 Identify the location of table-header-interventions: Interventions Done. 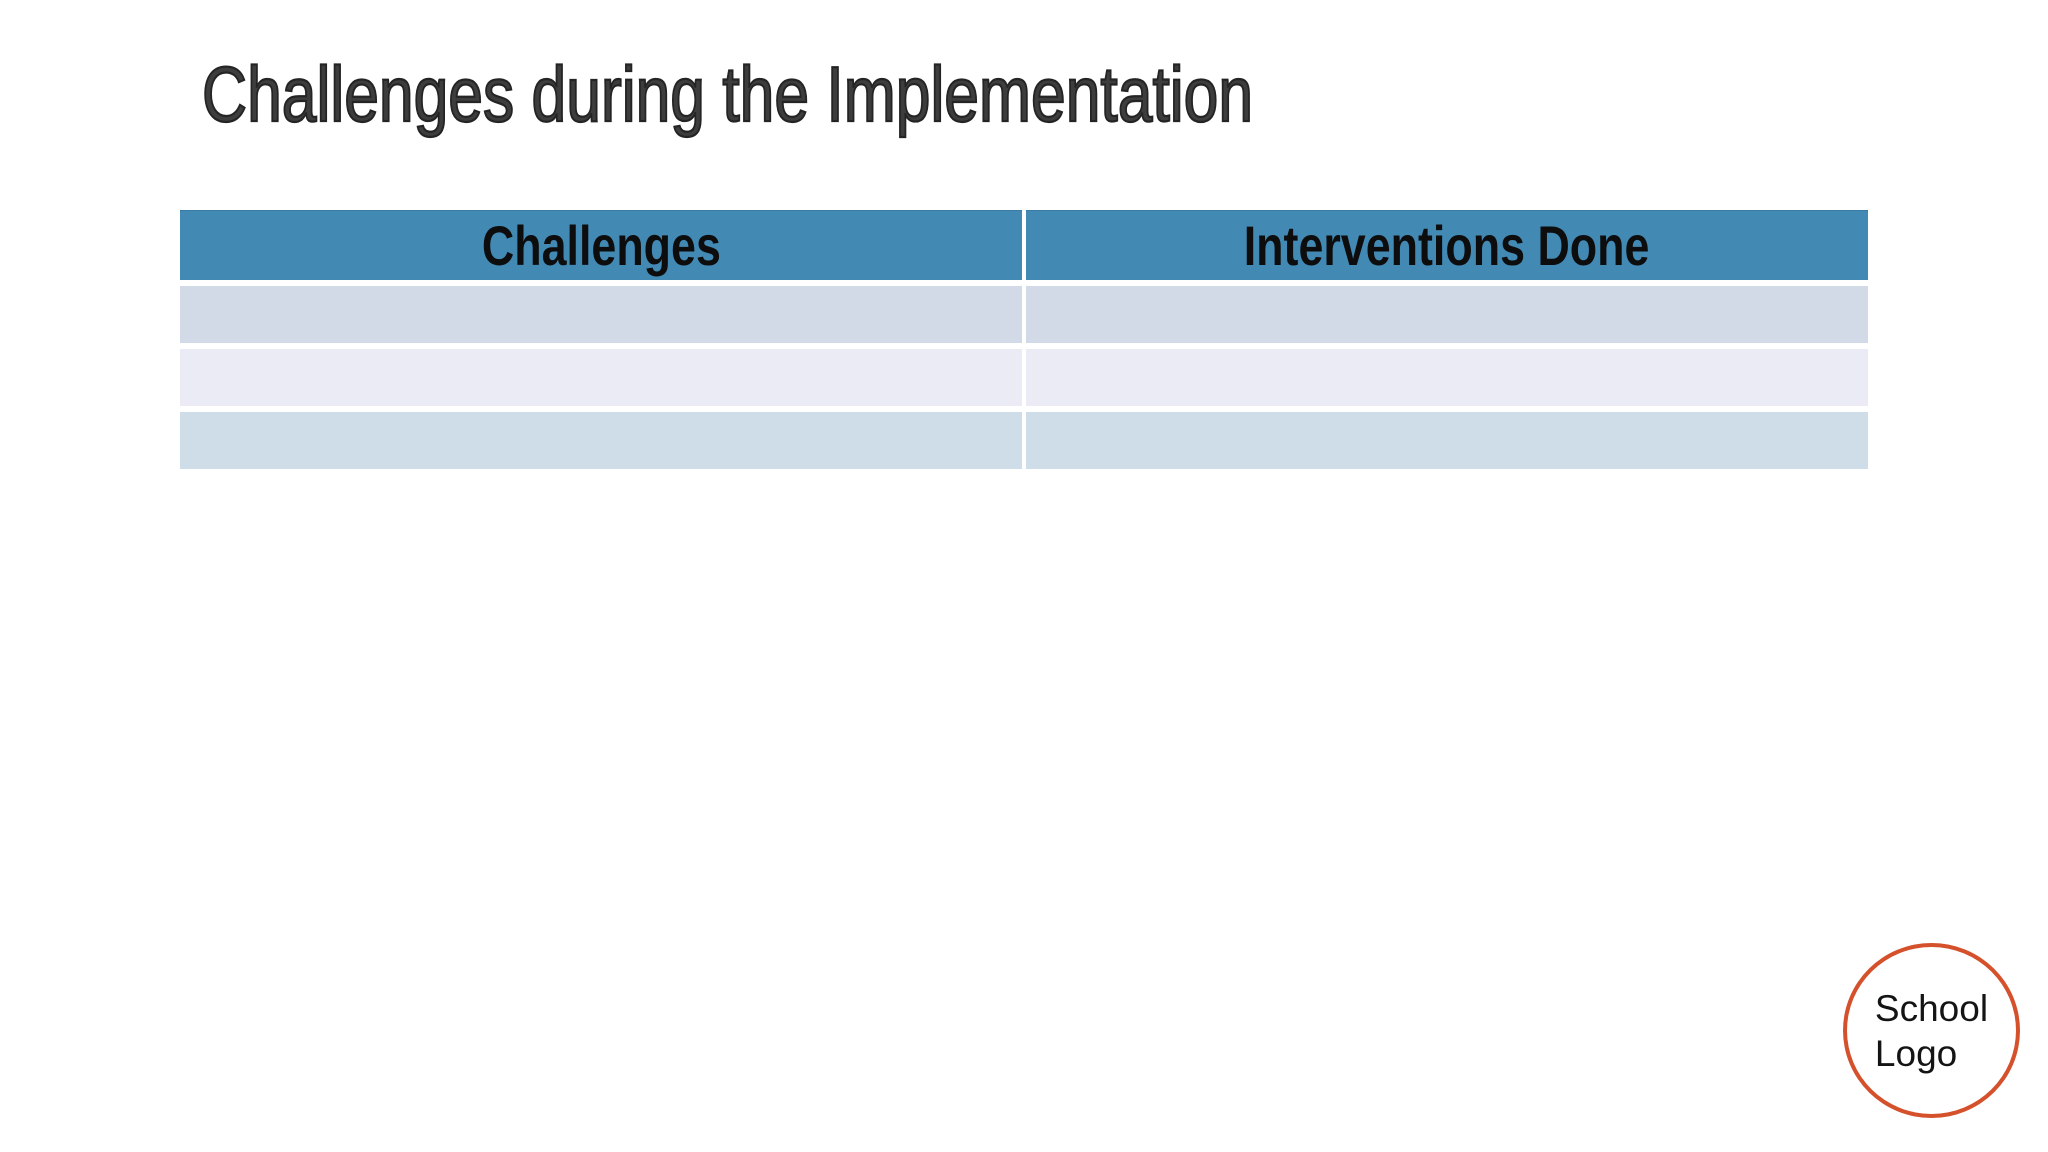
(1447, 245).